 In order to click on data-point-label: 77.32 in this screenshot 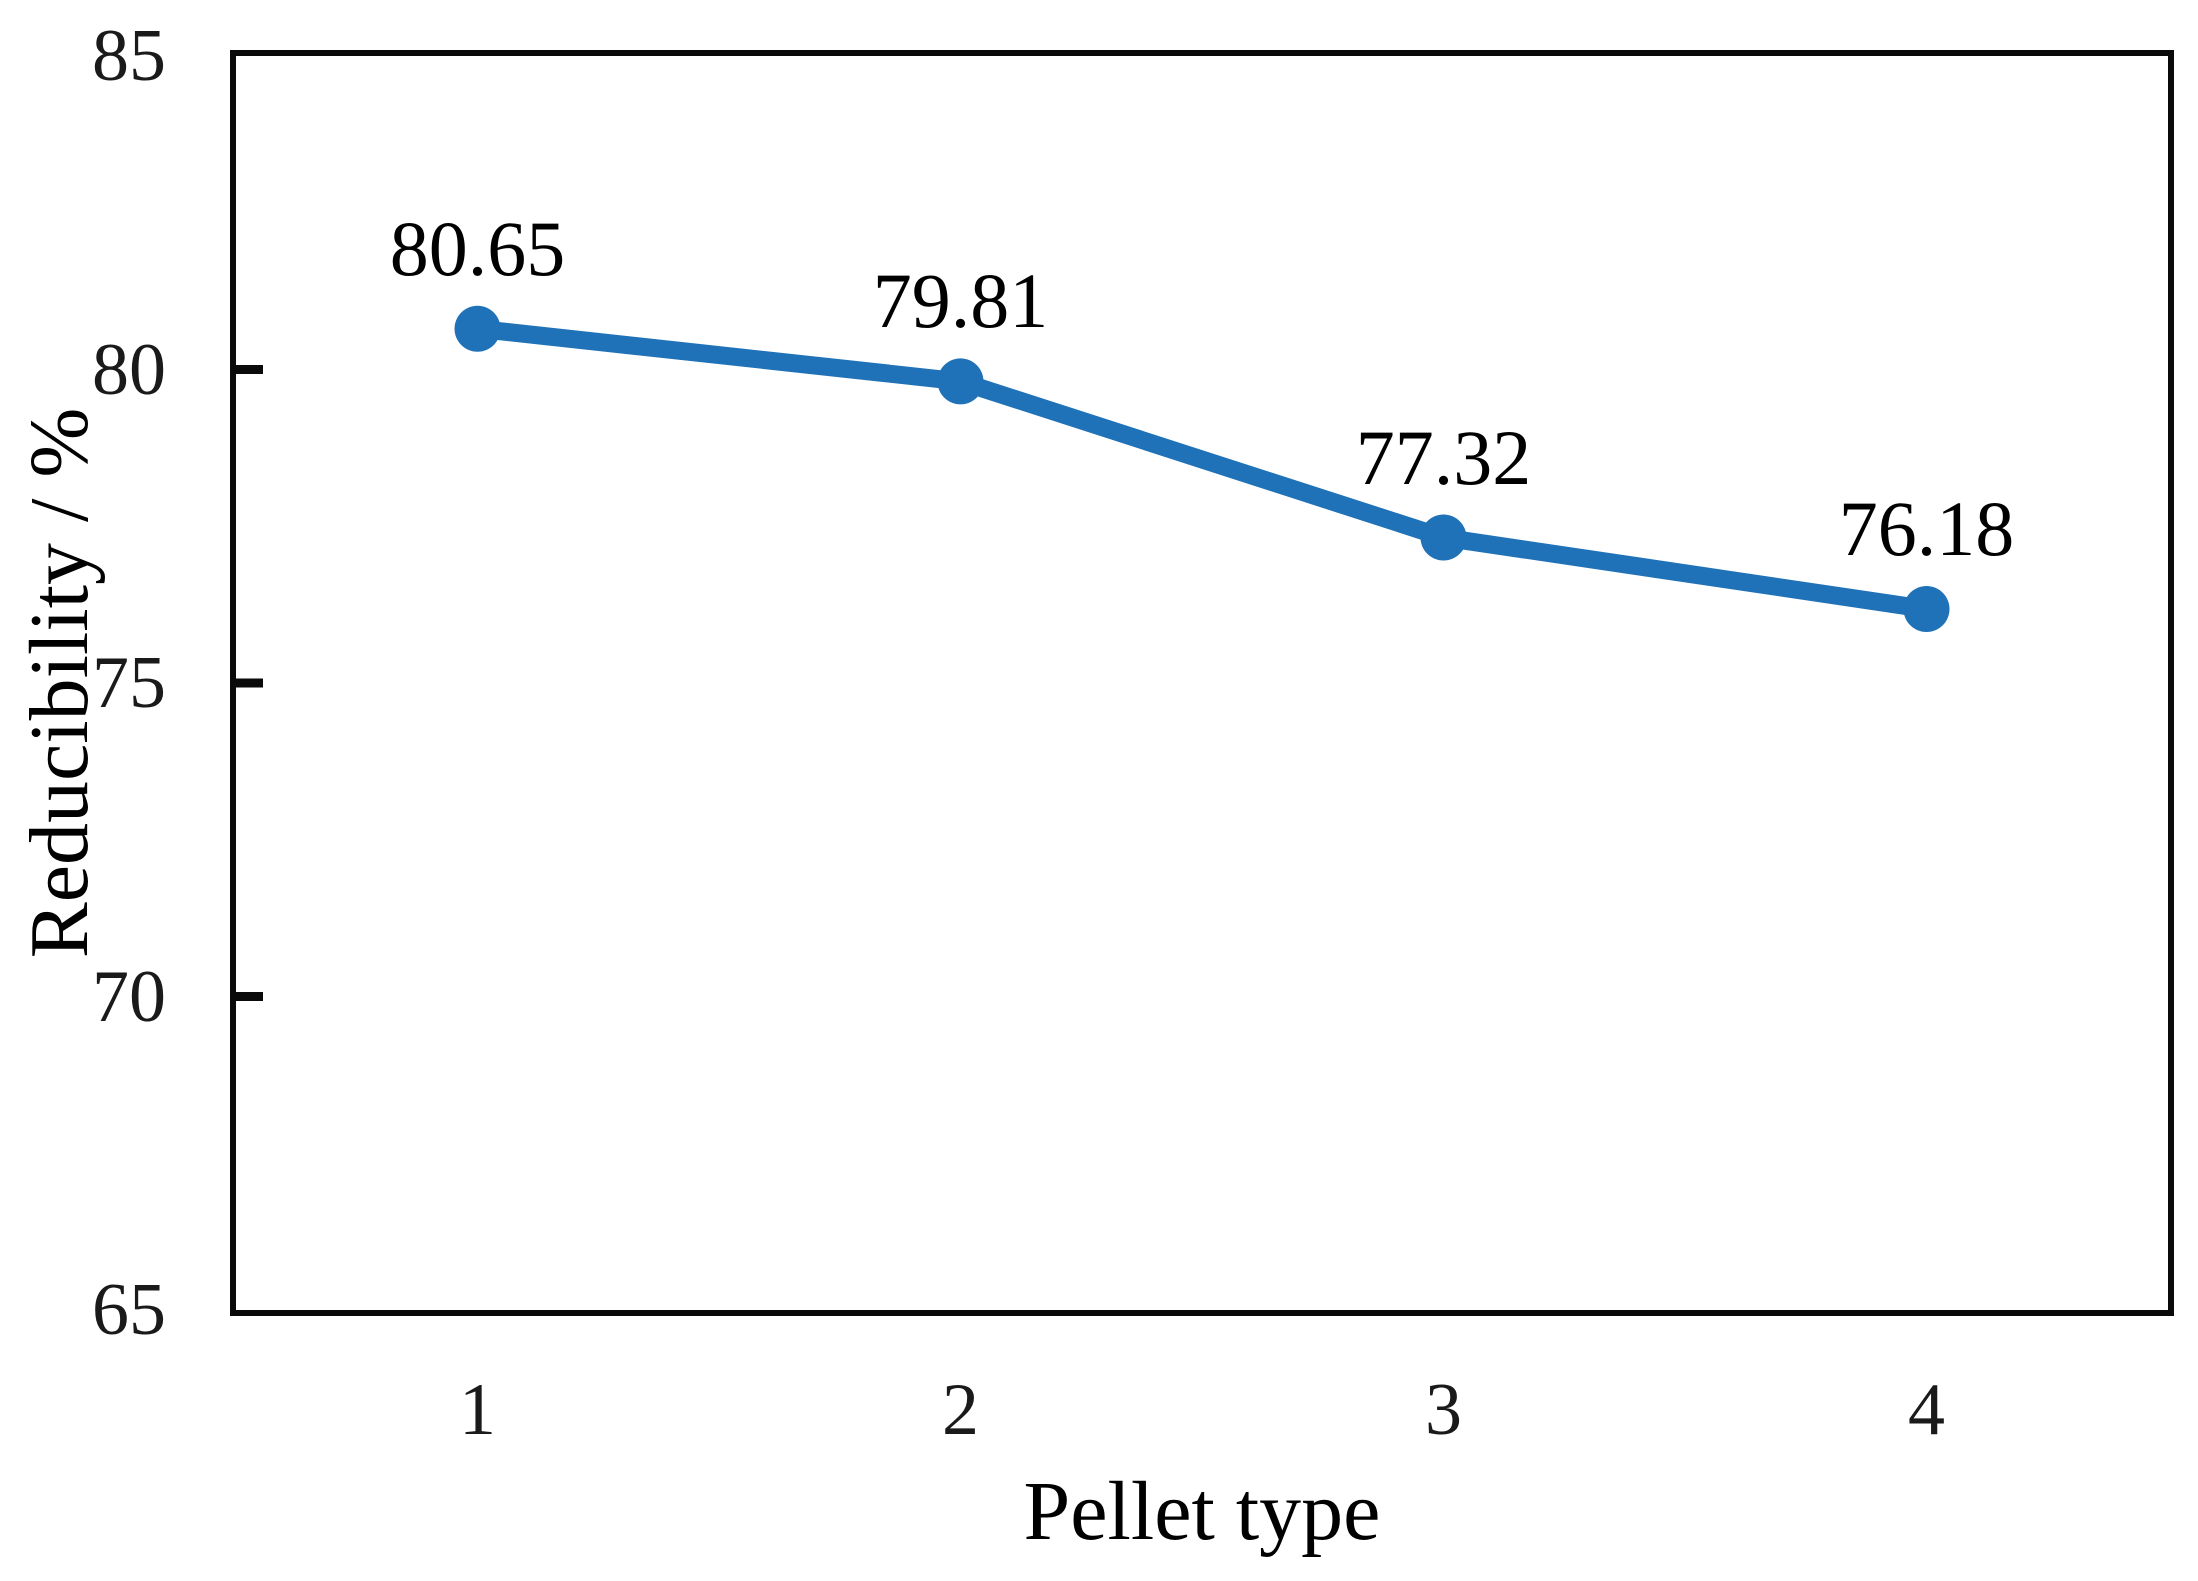, I will do `click(1443, 457)`.